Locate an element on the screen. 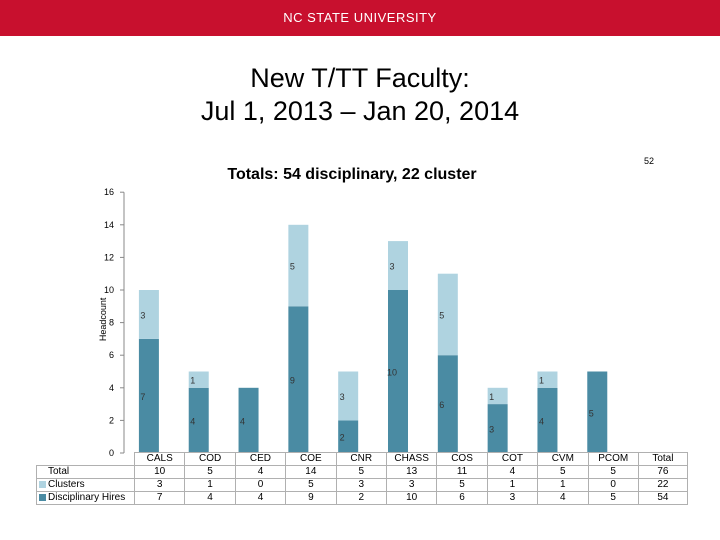 The height and width of the screenshot is (540, 720). slide-title-line1: New T/TT Faculty: is located at coordinates (360, 78).